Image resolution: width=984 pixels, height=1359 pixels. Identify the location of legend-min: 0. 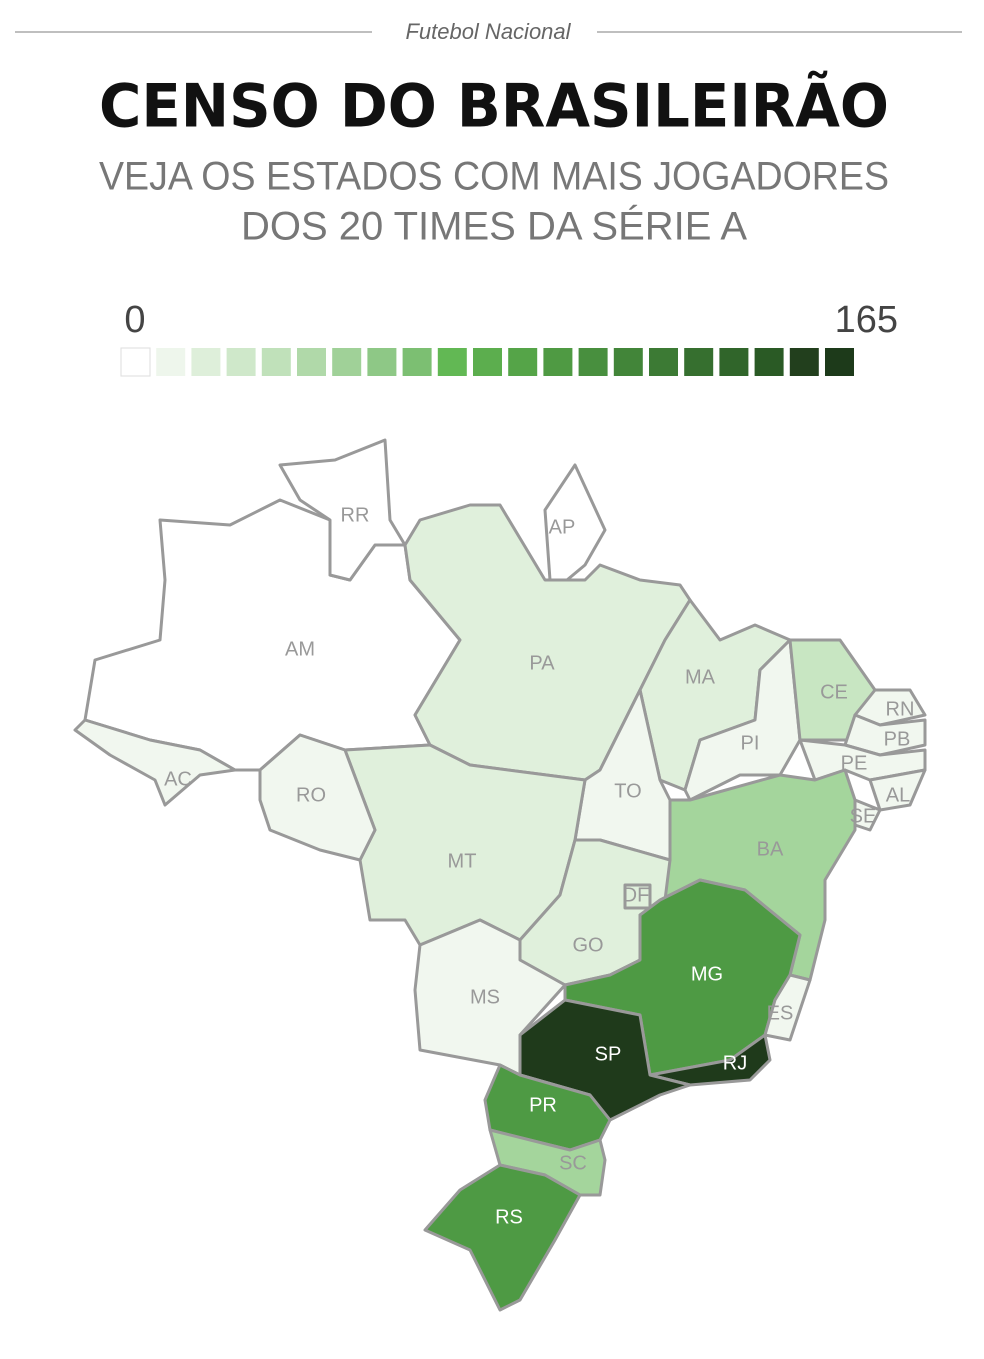
(134, 320).